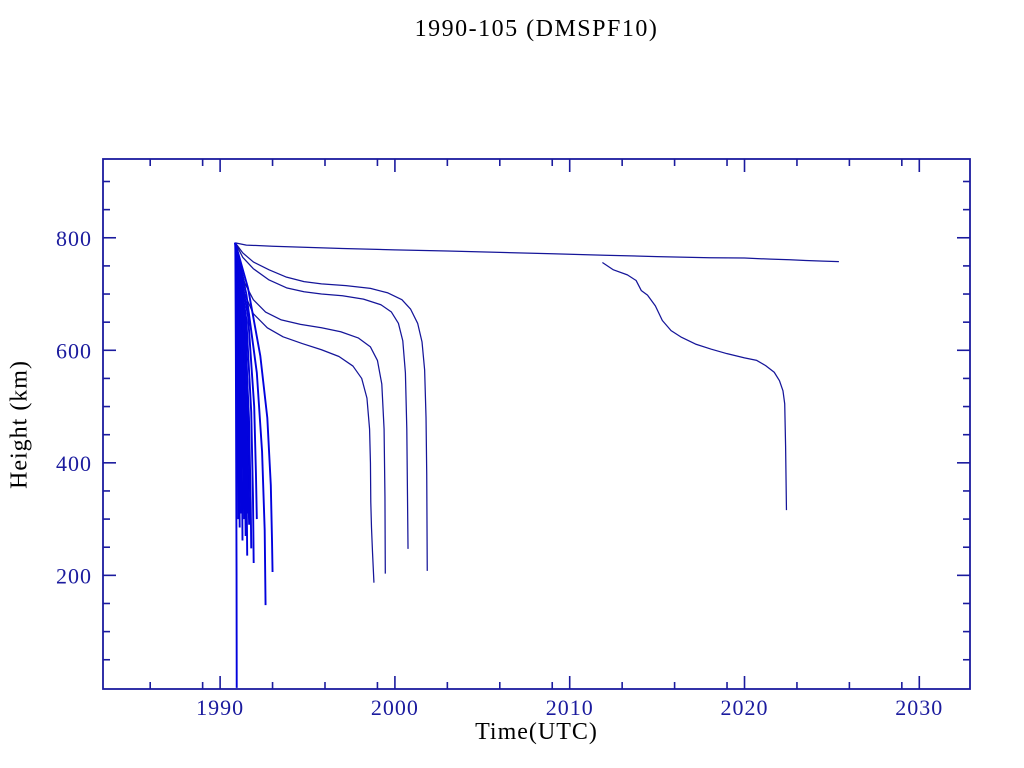 The height and width of the screenshot is (768, 1024). Describe the element at coordinates (19, 424) in the screenshot. I see `y-axis-label: Height (km)` at that location.